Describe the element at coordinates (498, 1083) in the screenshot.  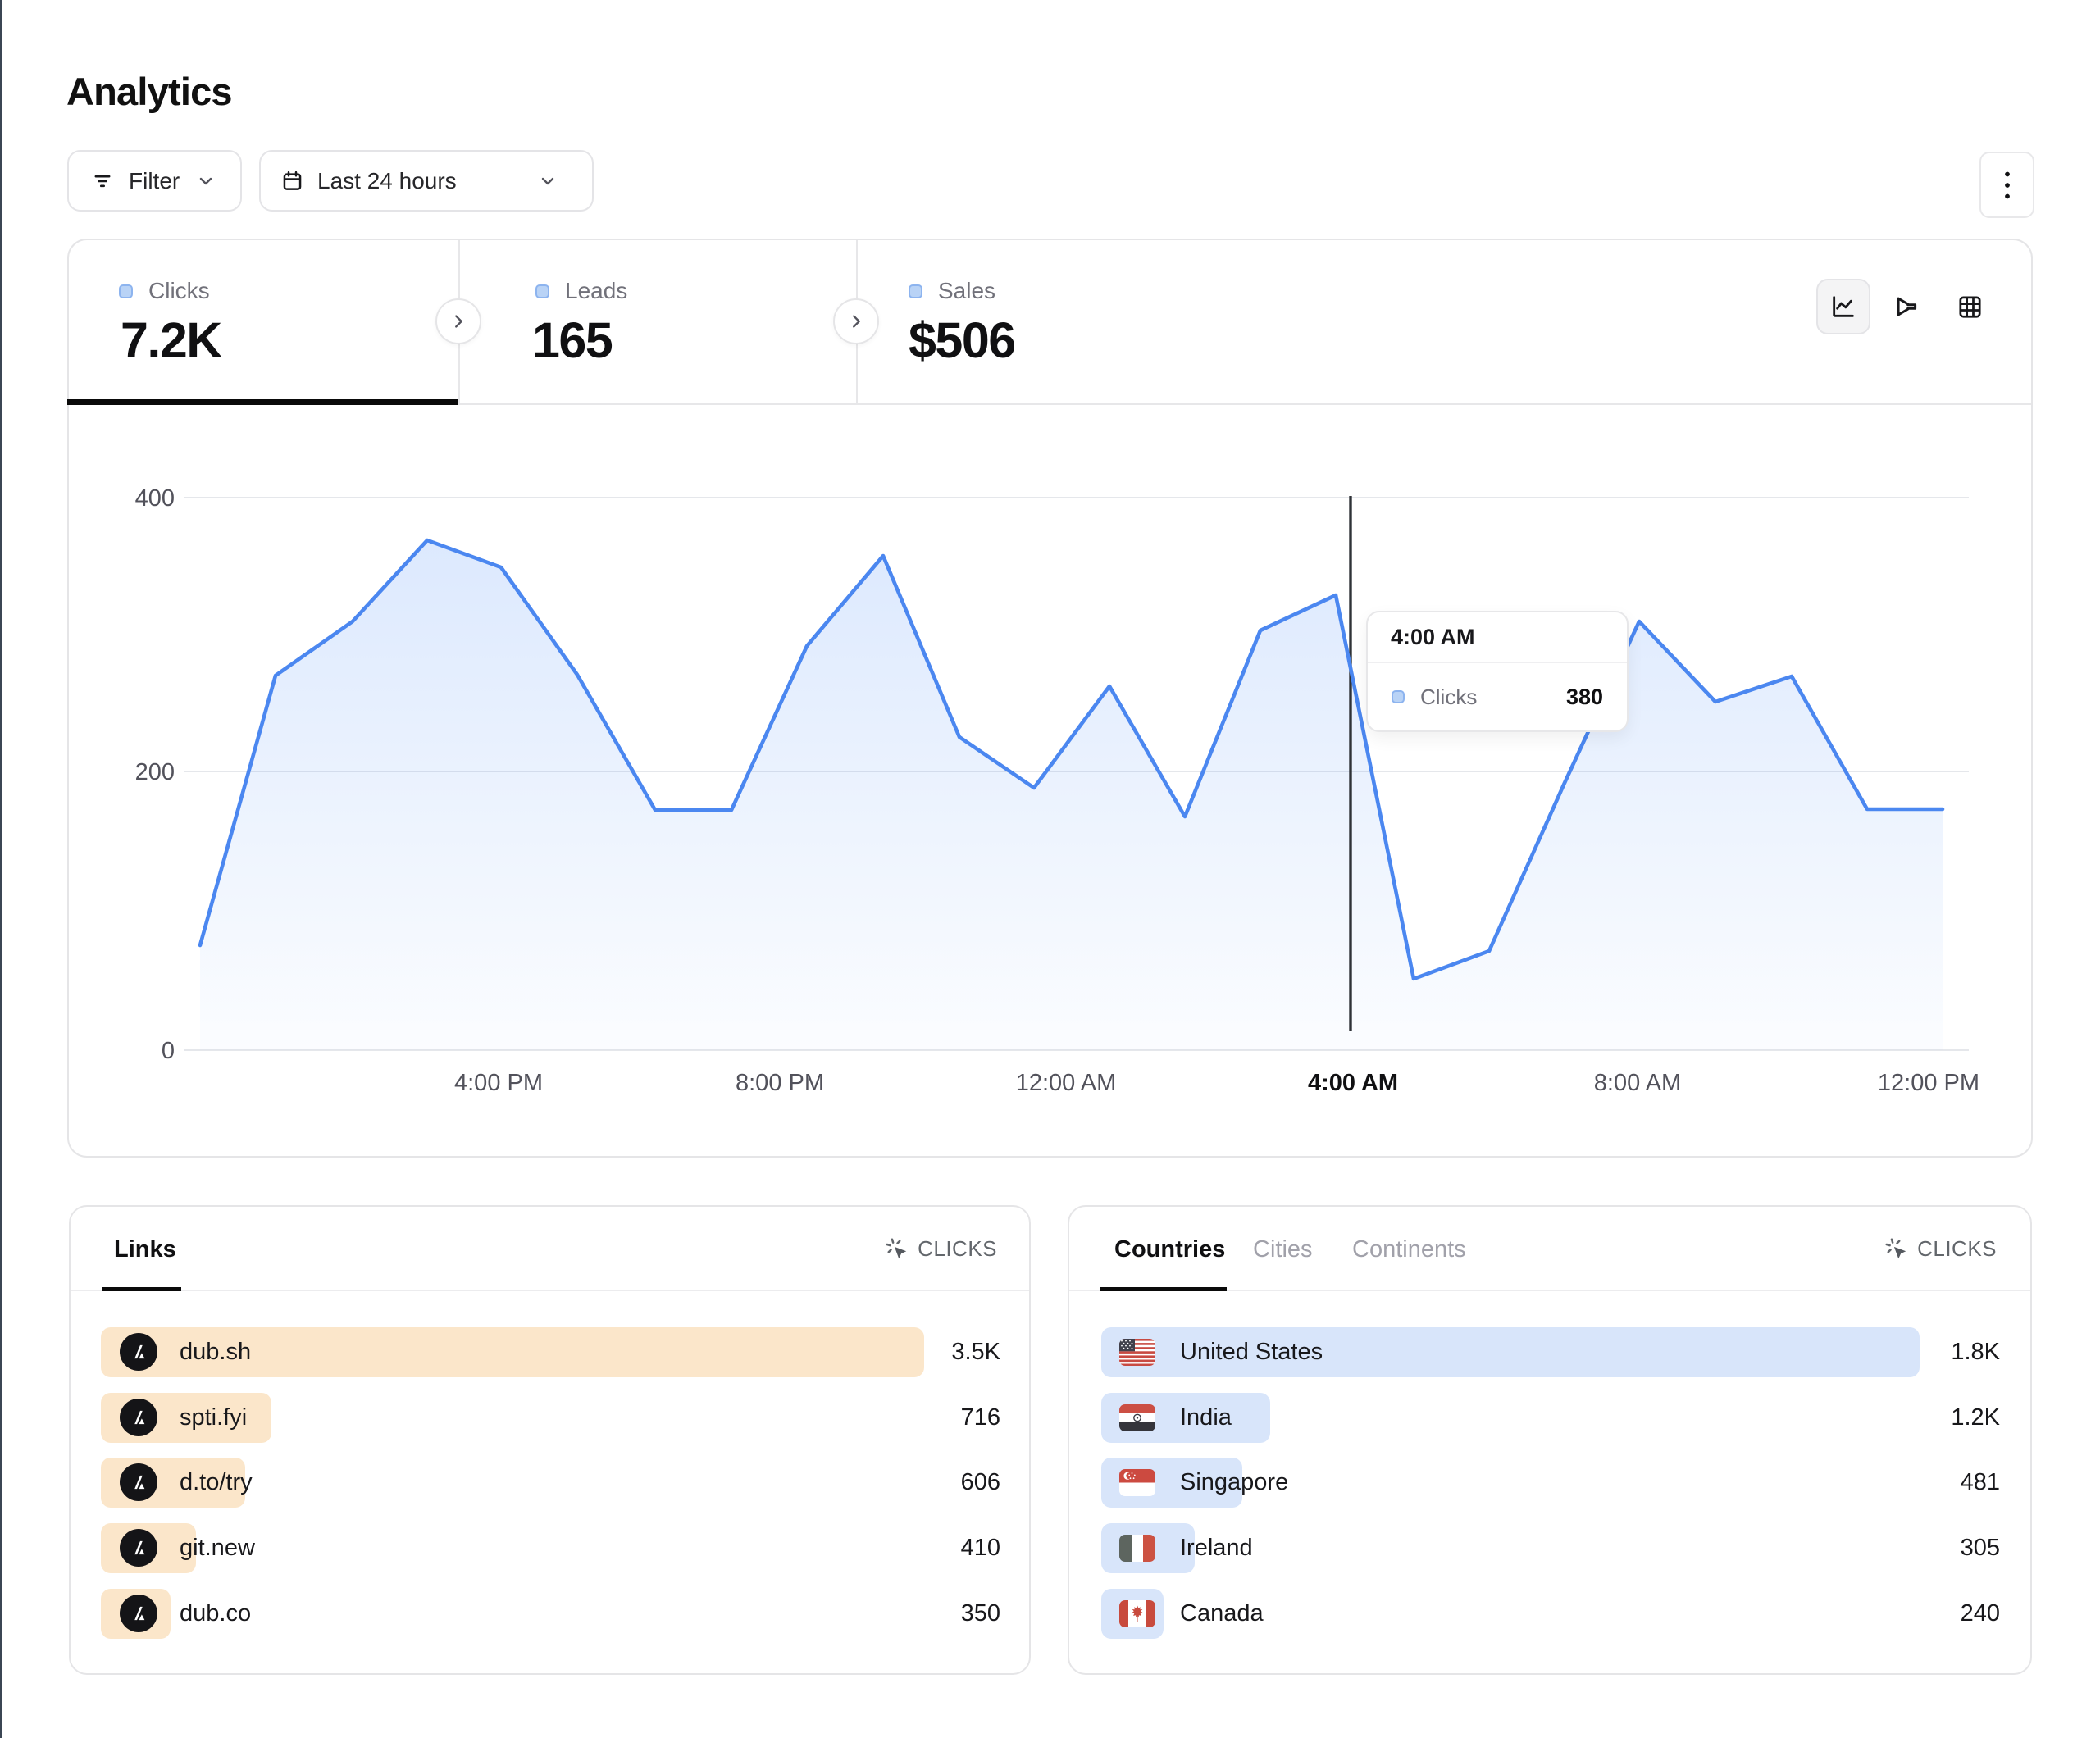
I see `svg-text: 4:00 PM` at that location.